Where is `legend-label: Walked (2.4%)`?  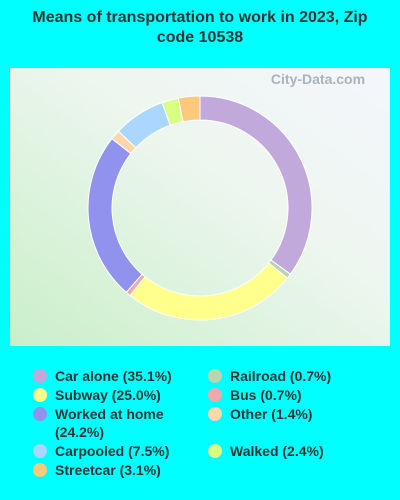
legend-label: Walked (2.4%) is located at coordinates (299, 451).